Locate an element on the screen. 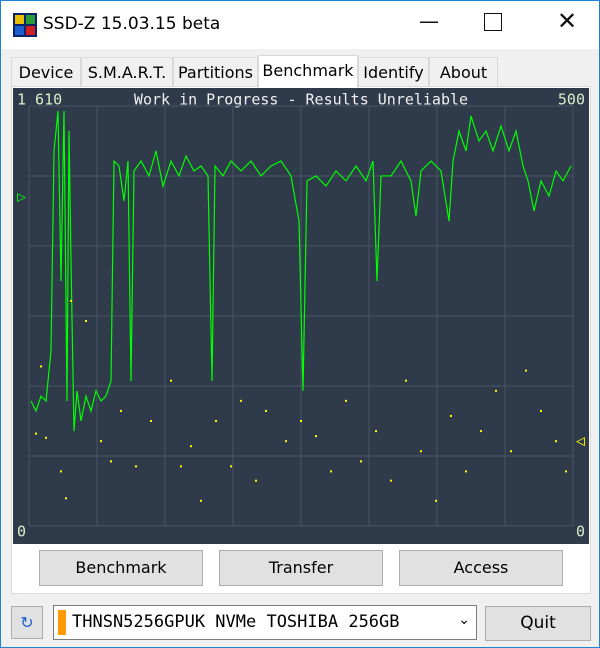  drive-select: THNSN5256GPUK NVMe TOSHIBA 256GB ⌄ is located at coordinates (265, 622).